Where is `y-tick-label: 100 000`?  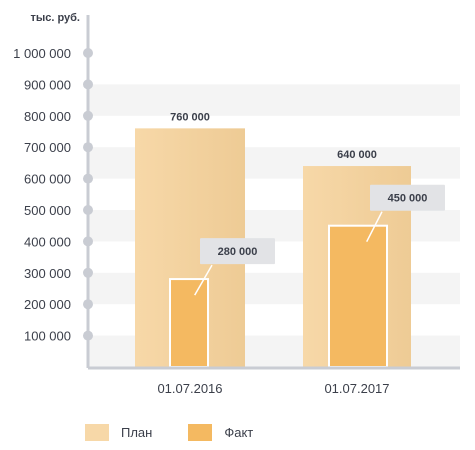 y-tick-label: 100 000 is located at coordinates (47, 336).